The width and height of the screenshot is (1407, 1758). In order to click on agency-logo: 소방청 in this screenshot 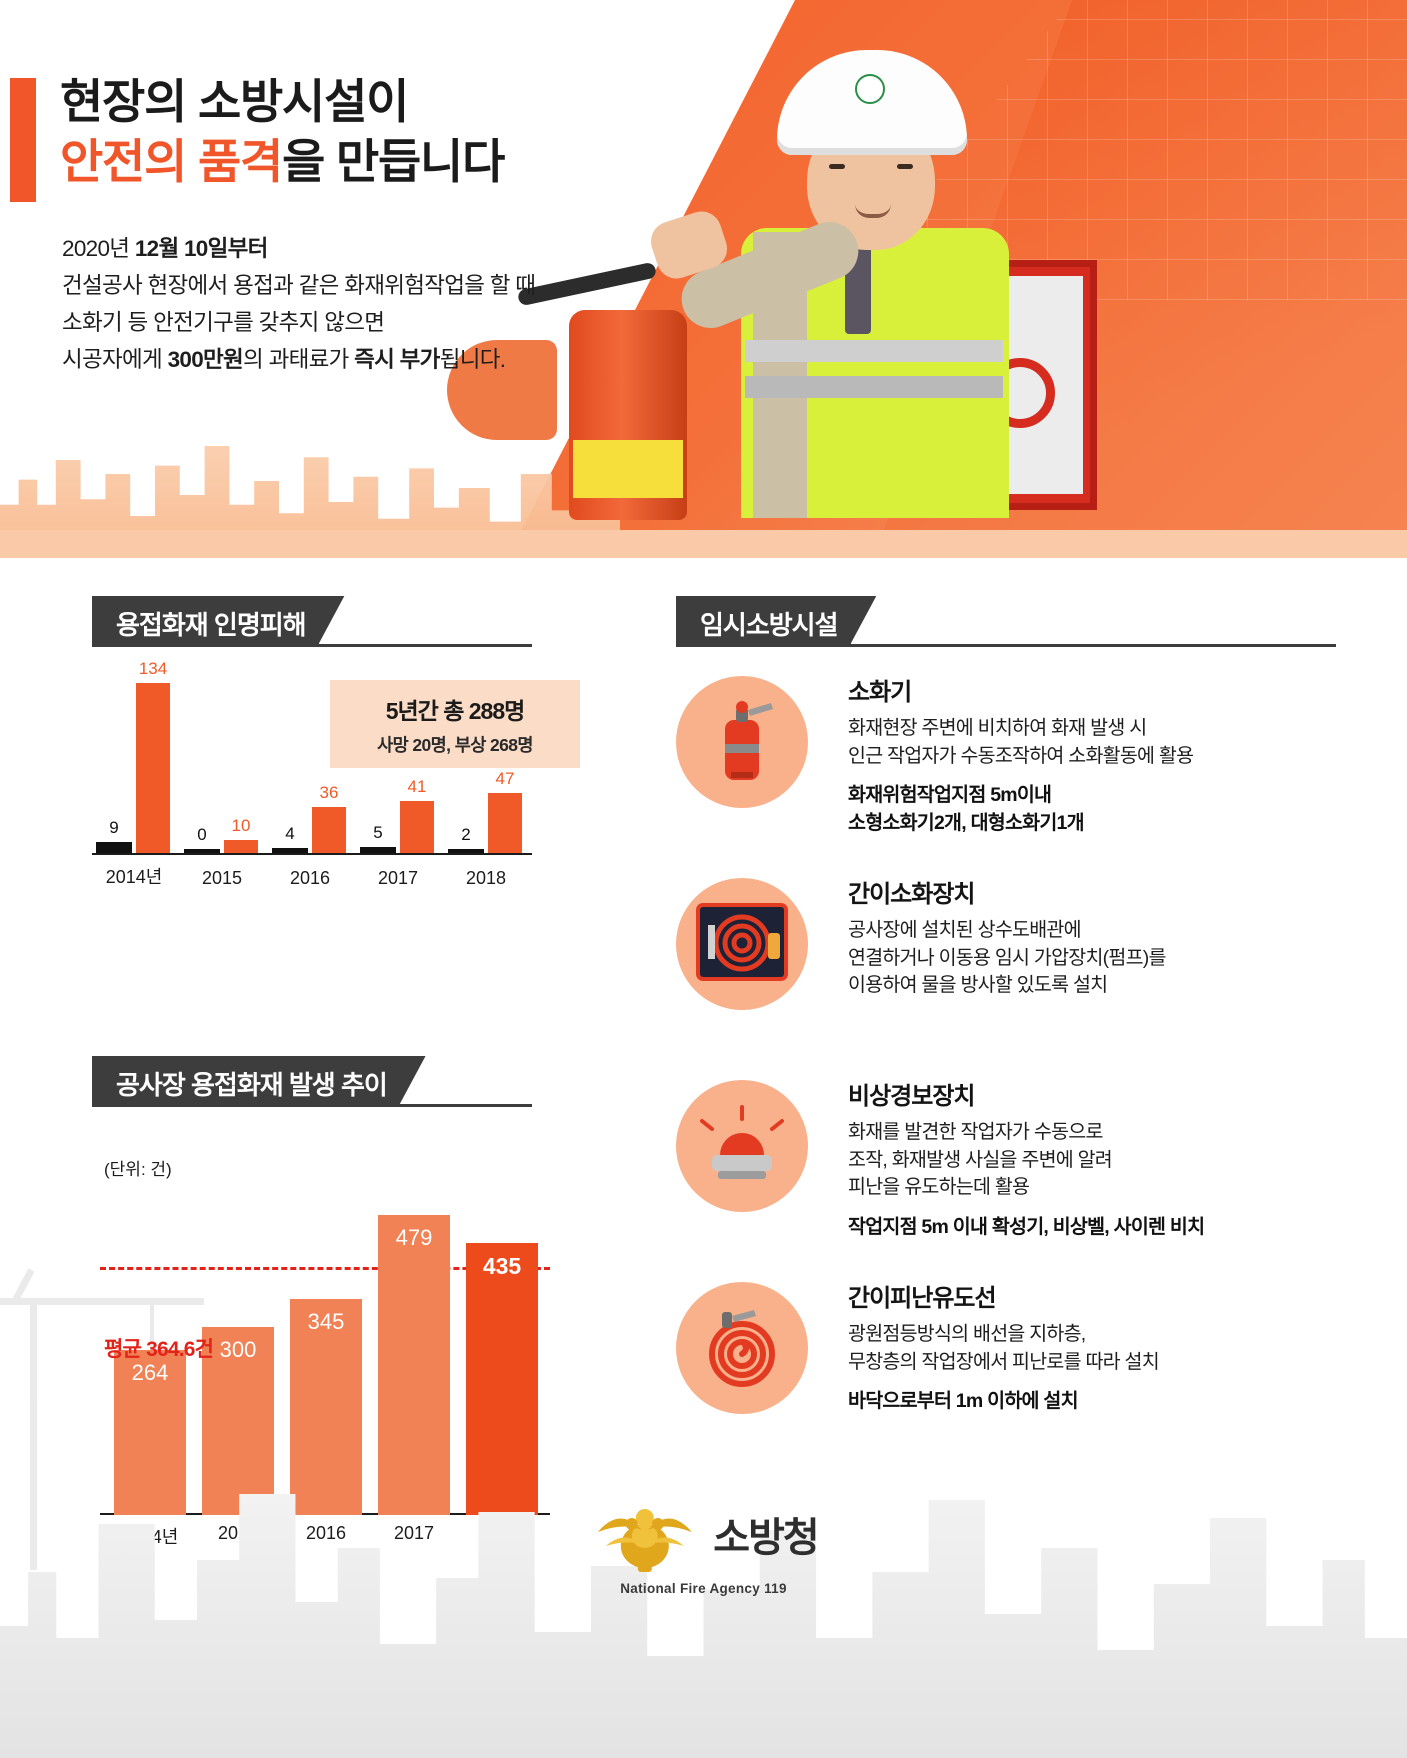, I will do `click(704, 1534)`.